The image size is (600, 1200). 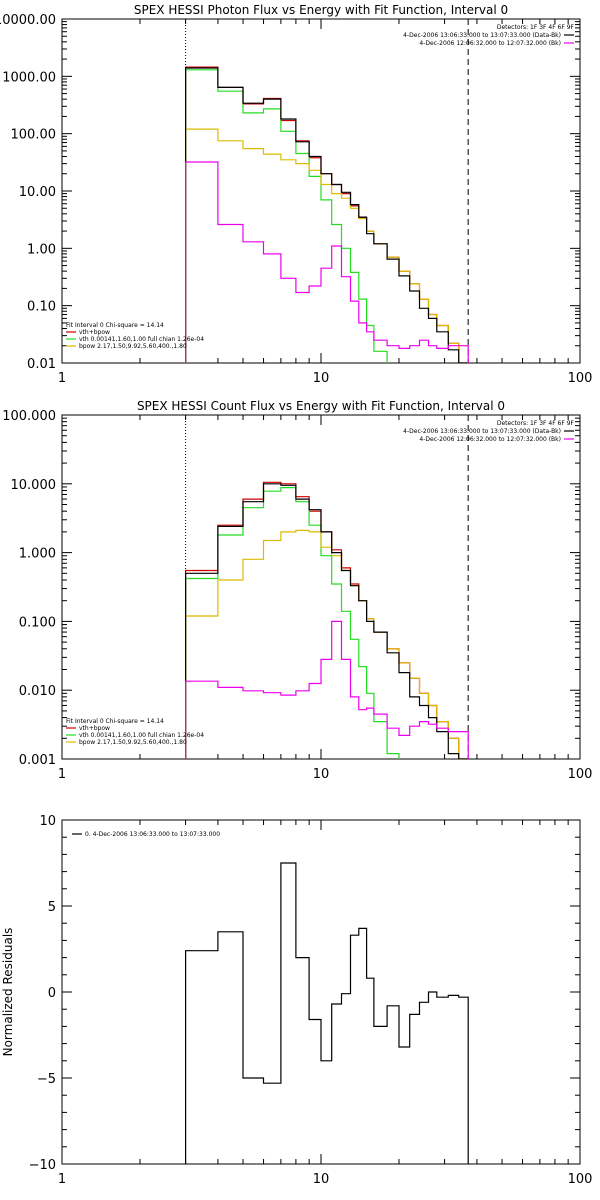 What do you see at coordinates (46, 1079) in the screenshot?
I see `y-tick-label: −5` at bounding box center [46, 1079].